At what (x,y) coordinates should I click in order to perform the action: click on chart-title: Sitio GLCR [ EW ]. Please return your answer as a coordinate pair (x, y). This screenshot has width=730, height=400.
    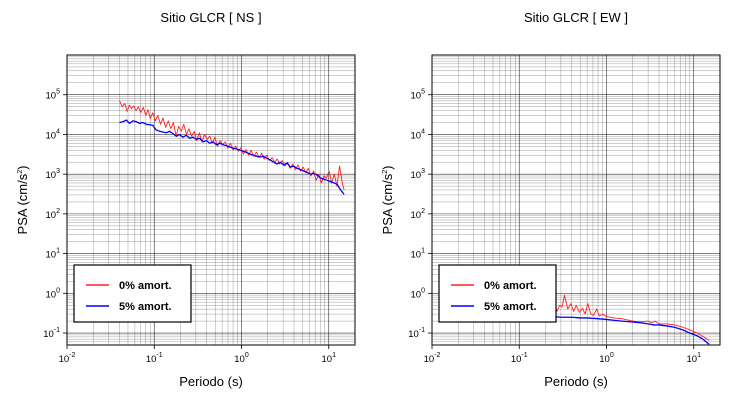
    Looking at the image, I should click on (576, 17).